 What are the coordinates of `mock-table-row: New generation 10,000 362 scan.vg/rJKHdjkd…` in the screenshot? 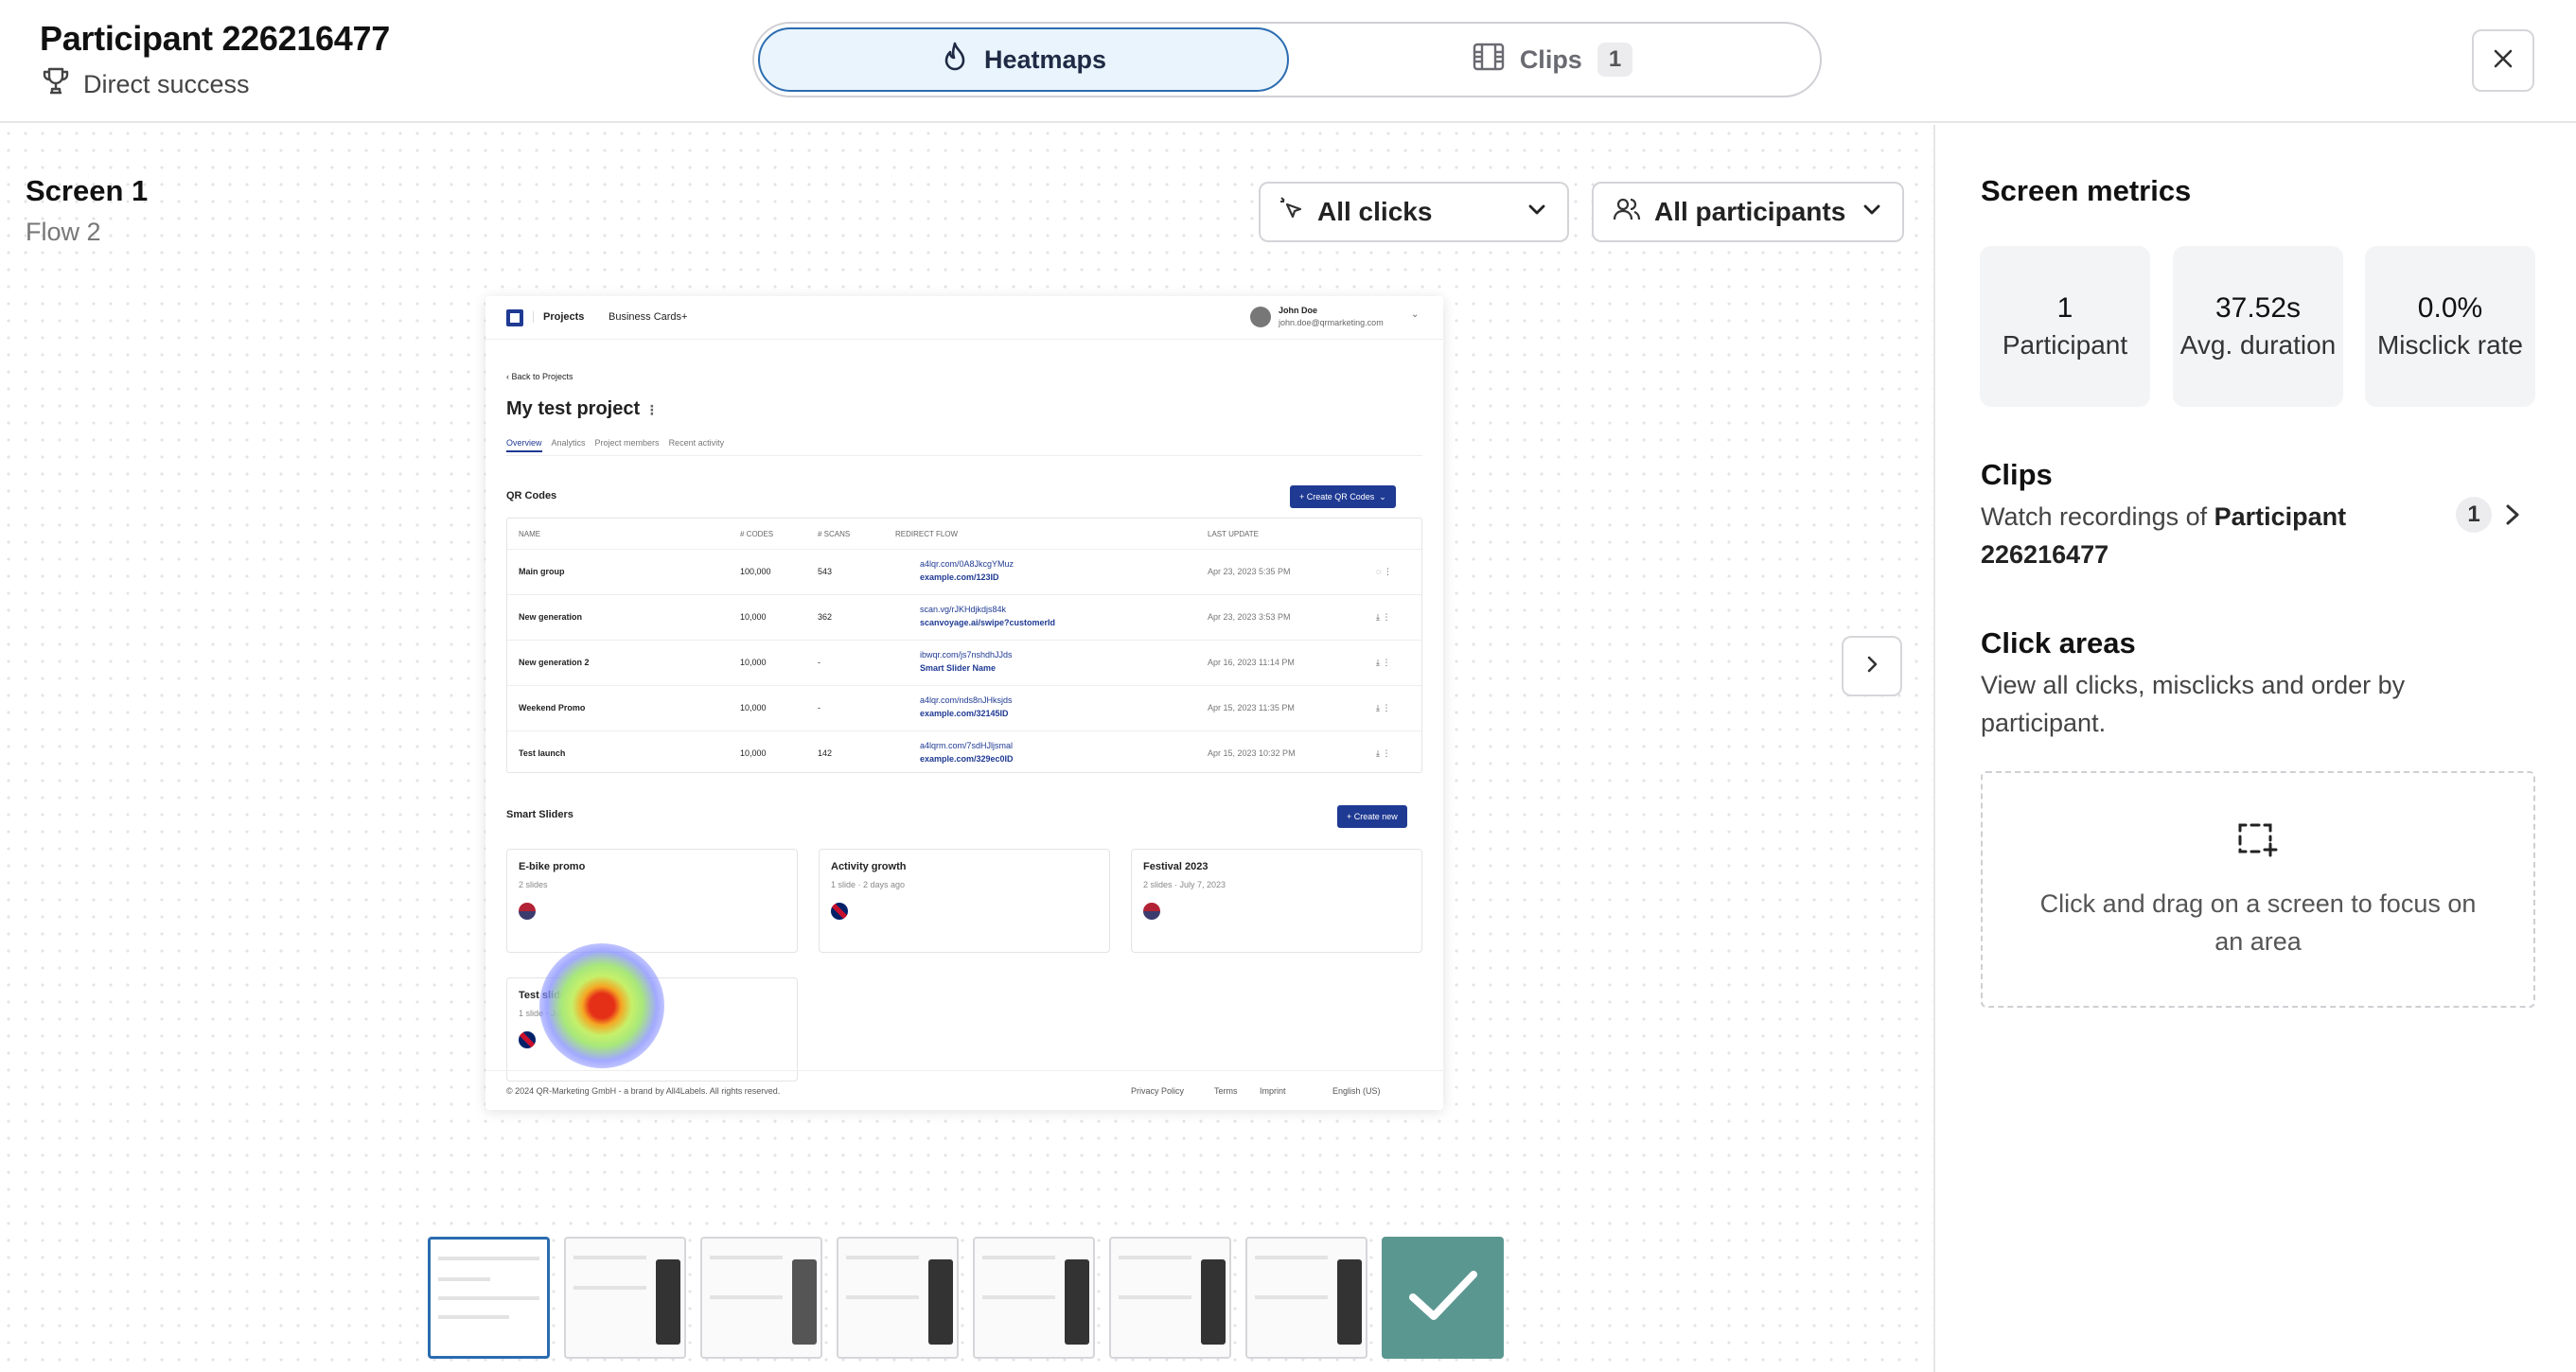 It's located at (964, 617).